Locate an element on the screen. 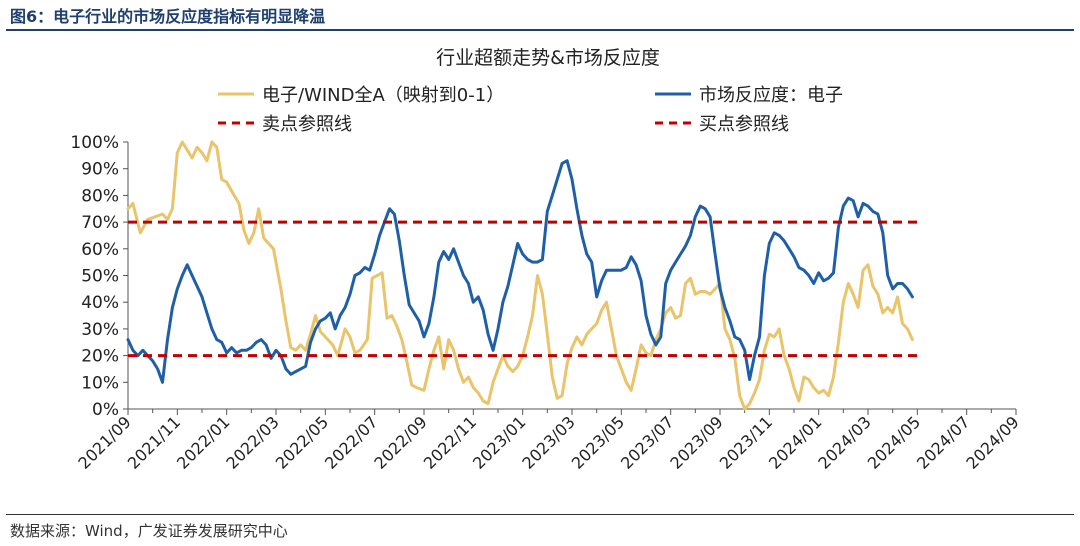  y-tick-label: 70% is located at coordinates (100, 223).